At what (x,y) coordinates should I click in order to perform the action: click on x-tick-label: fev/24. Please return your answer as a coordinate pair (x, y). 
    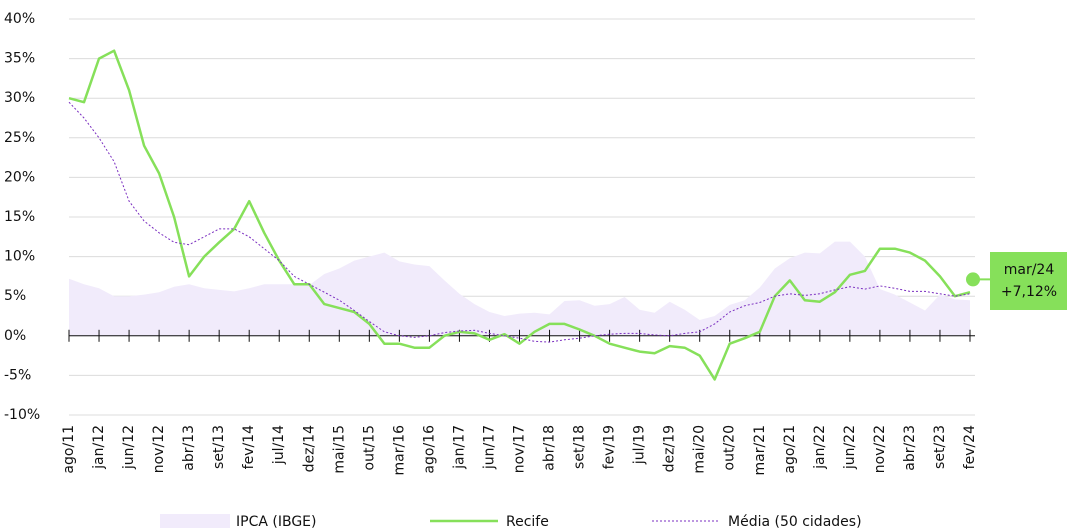
    Looking at the image, I should click on (970, 447).